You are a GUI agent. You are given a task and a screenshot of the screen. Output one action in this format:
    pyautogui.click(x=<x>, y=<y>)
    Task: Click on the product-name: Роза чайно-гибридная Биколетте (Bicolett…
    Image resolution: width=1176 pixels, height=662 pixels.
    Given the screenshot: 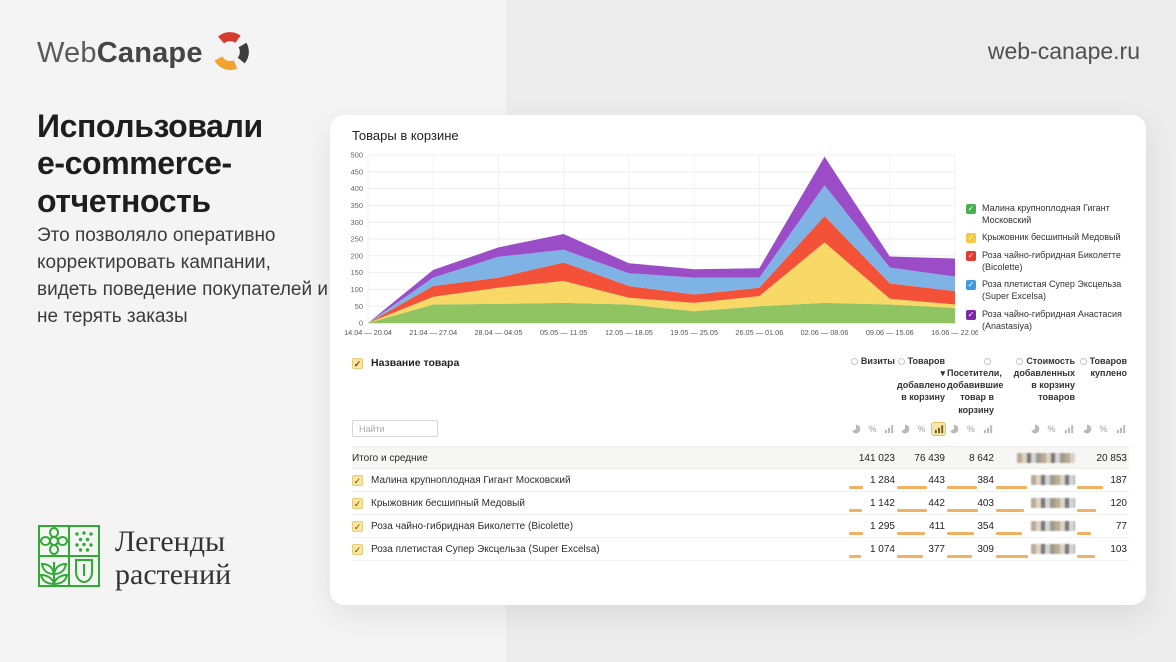 What is the action you would take?
    pyautogui.click(x=472, y=526)
    